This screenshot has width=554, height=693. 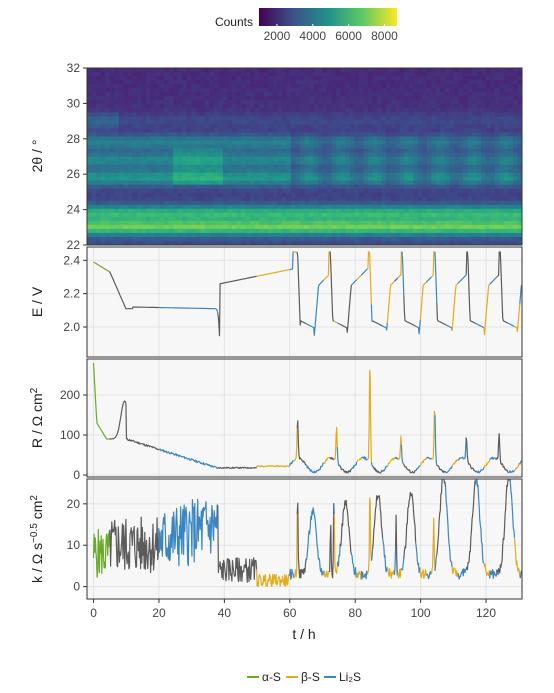 I want to click on resistance-line, so click(x=391, y=462).